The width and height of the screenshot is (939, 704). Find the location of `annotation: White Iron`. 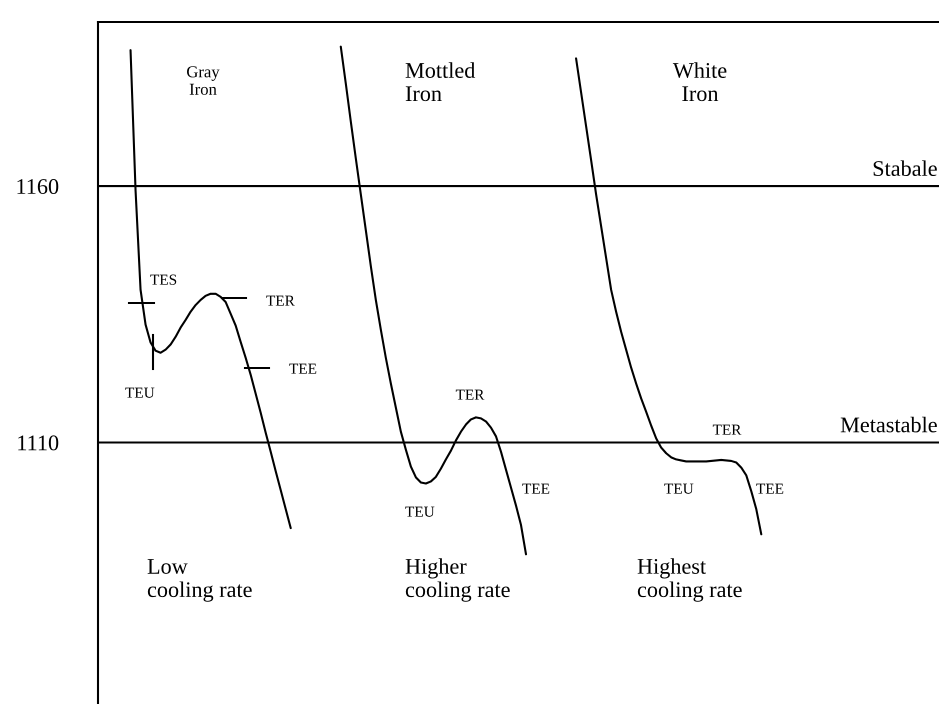

annotation: White Iron is located at coordinates (699, 82).